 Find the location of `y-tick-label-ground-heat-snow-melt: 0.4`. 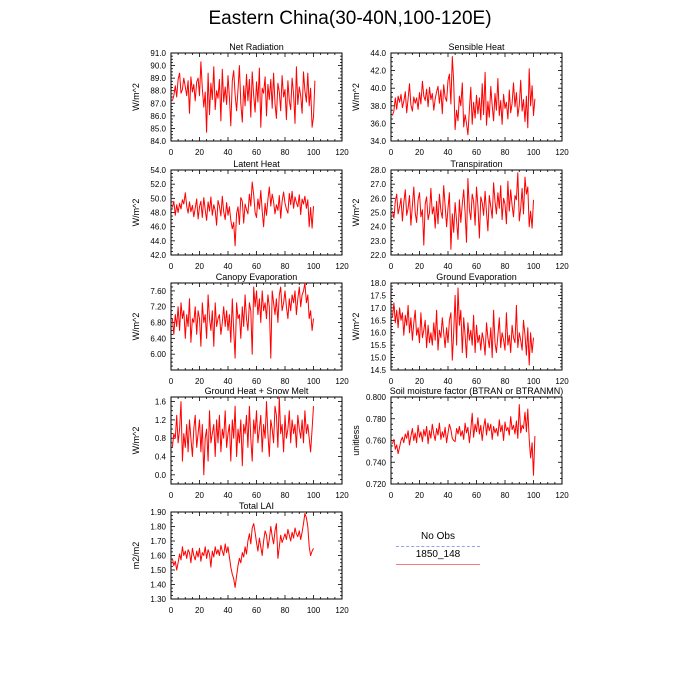

y-tick-label-ground-heat-snow-melt: 0.4 is located at coordinates (161, 457).